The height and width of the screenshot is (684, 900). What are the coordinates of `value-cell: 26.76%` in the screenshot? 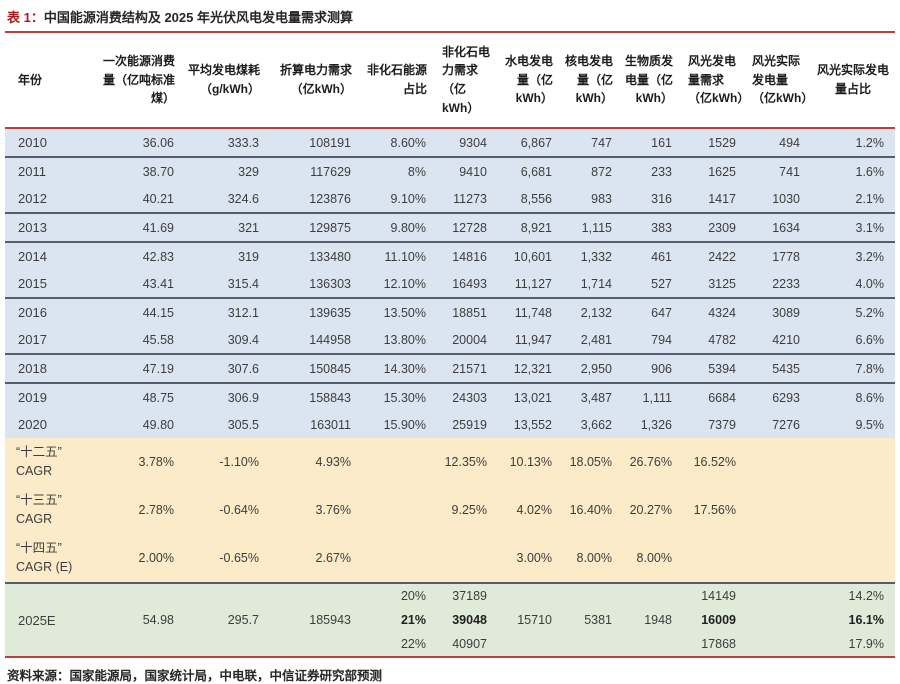 It's located at (653, 462).